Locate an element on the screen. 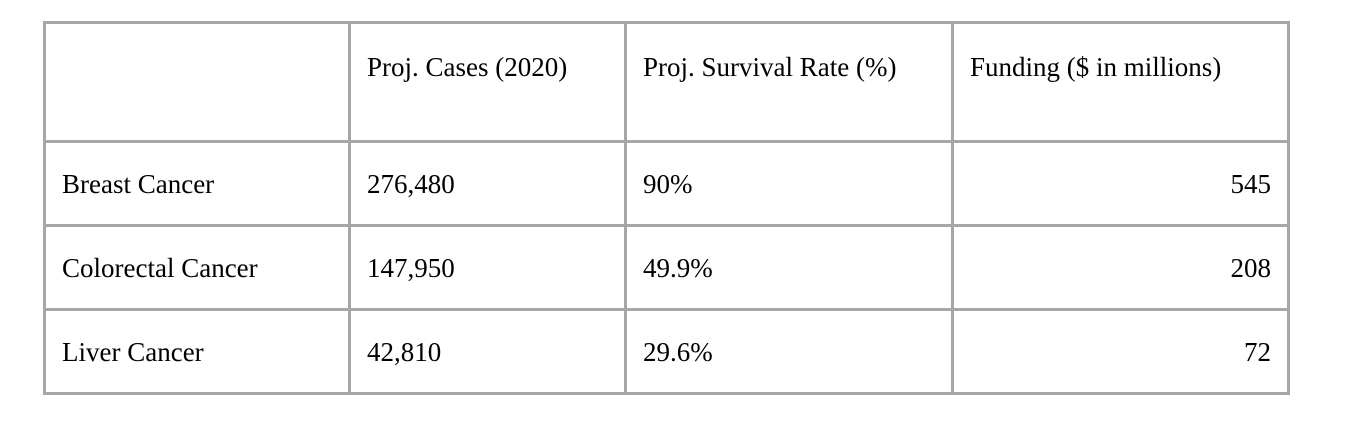 The image size is (1363, 425). header-cell-empty is located at coordinates (197, 82).